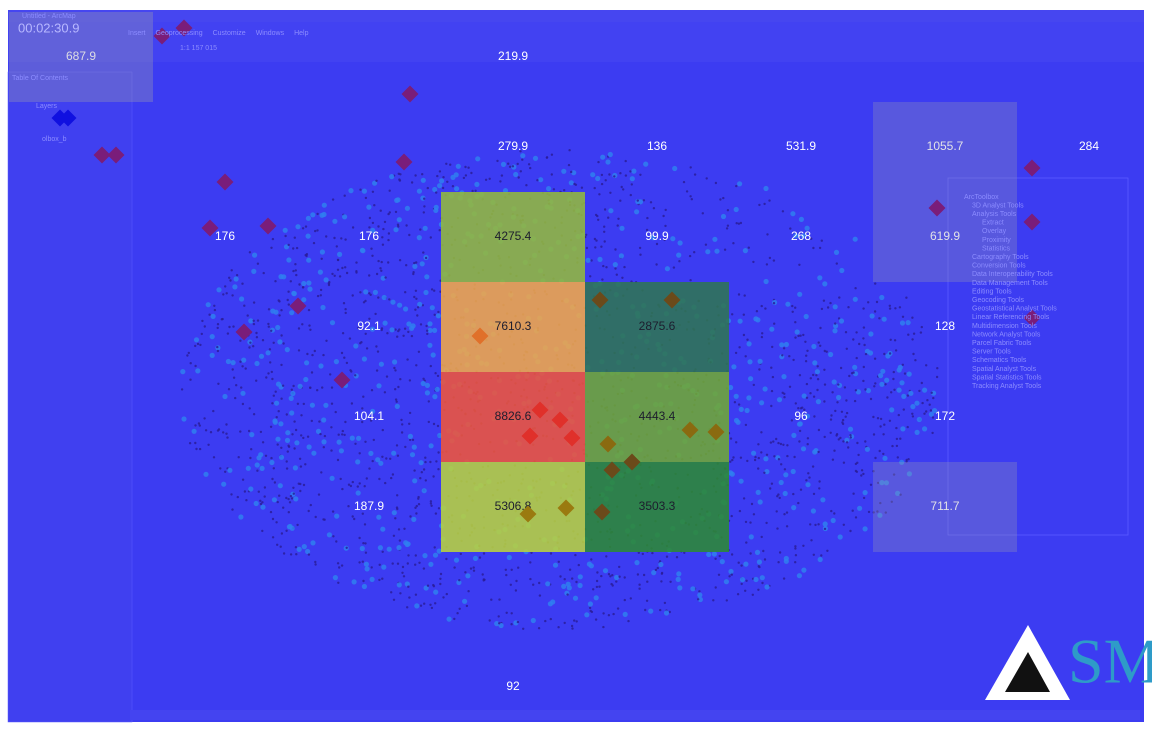  Describe the element at coordinates (801, 236) in the screenshot. I see `cell-value: 268` at that location.